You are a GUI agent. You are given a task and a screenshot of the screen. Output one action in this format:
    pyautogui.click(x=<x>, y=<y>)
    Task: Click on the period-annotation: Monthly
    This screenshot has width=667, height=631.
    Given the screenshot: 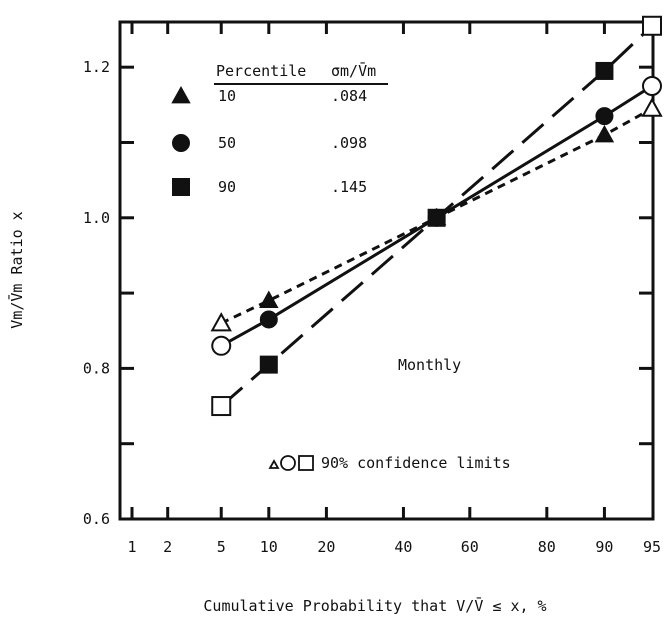 What is the action you would take?
    pyautogui.click(x=429, y=365)
    